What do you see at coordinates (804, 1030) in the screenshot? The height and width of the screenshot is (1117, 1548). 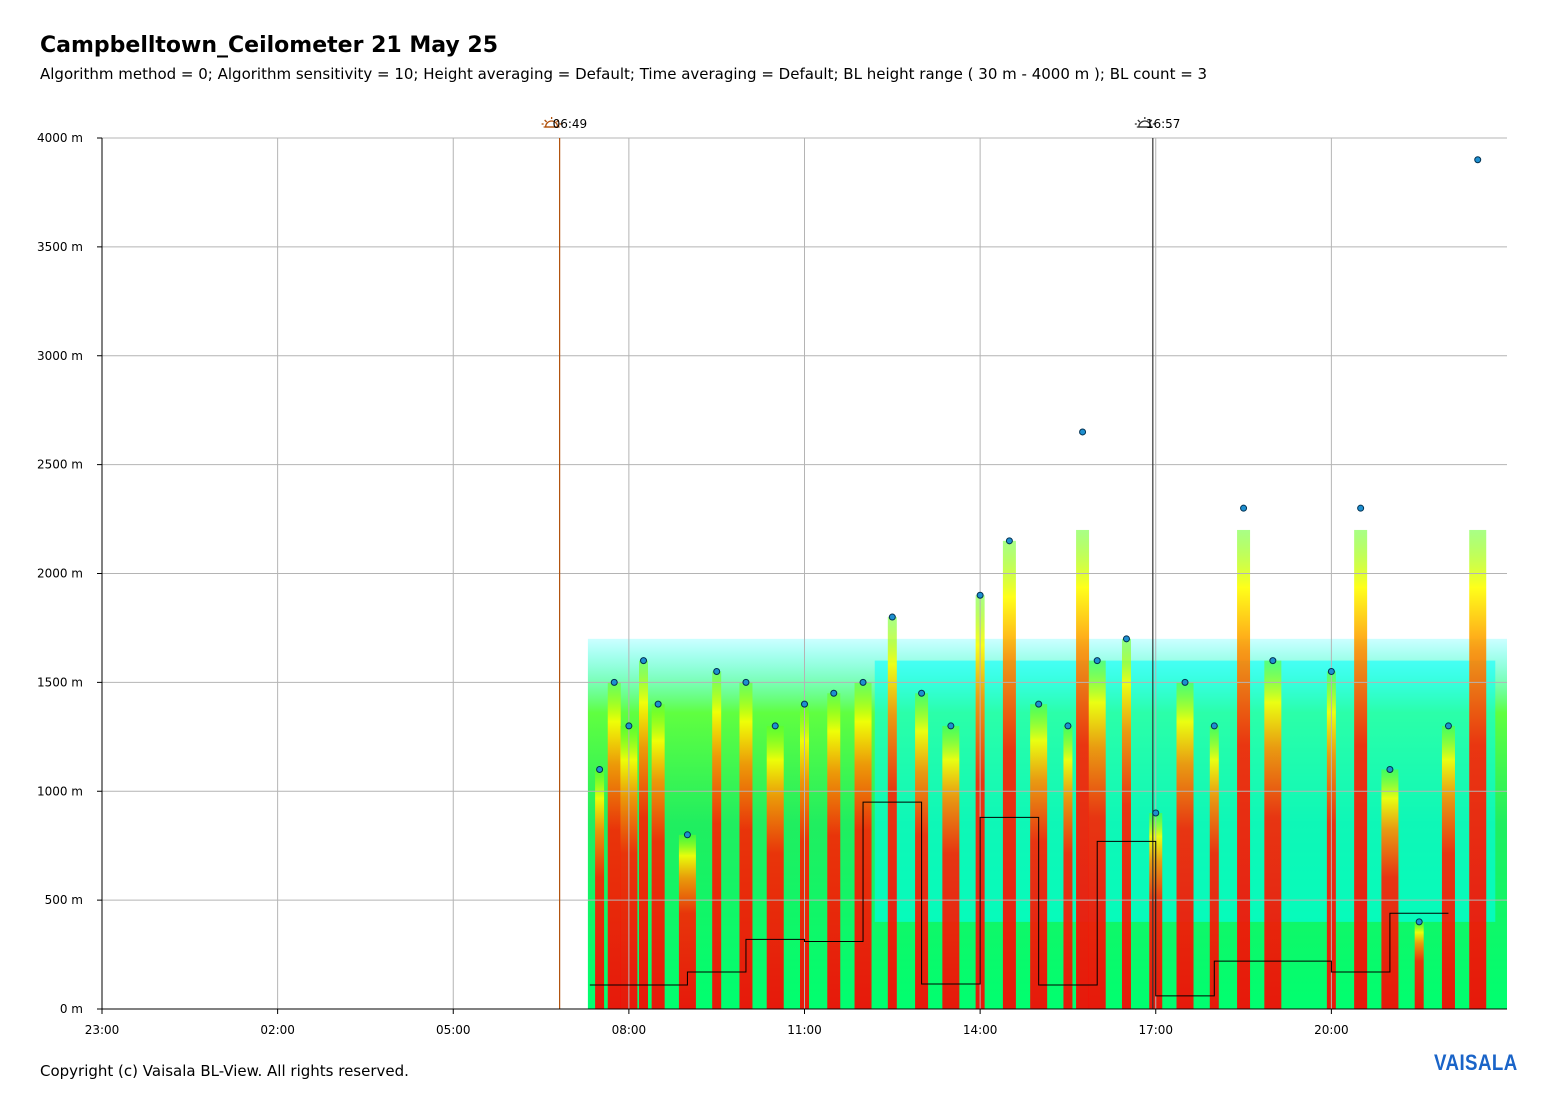 I see `x-tick-label: 11:00` at bounding box center [804, 1030].